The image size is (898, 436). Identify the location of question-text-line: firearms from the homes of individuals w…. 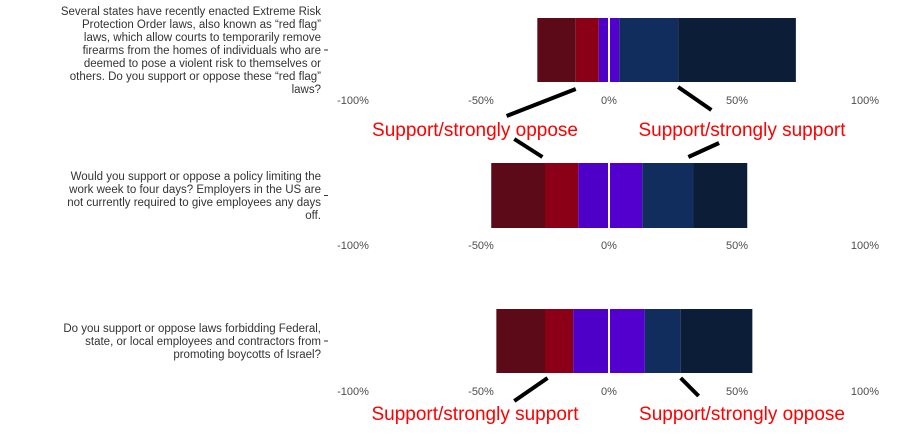
(202, 51).